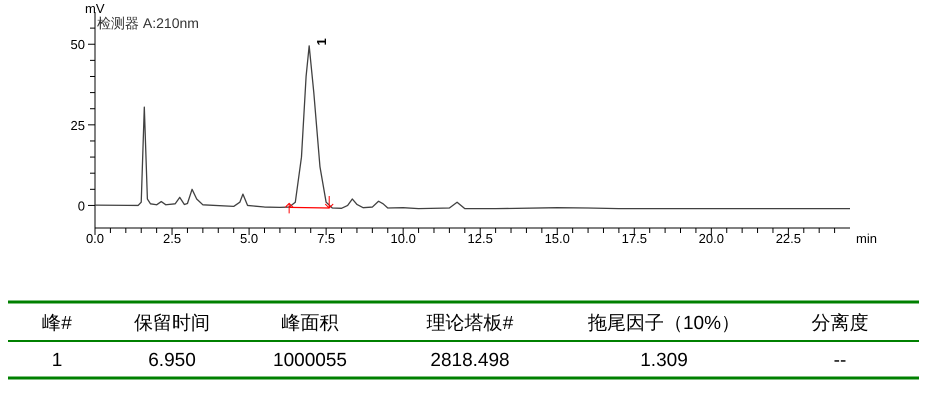  I want to click on x-tick-label: 12.5, so click(480, 238).